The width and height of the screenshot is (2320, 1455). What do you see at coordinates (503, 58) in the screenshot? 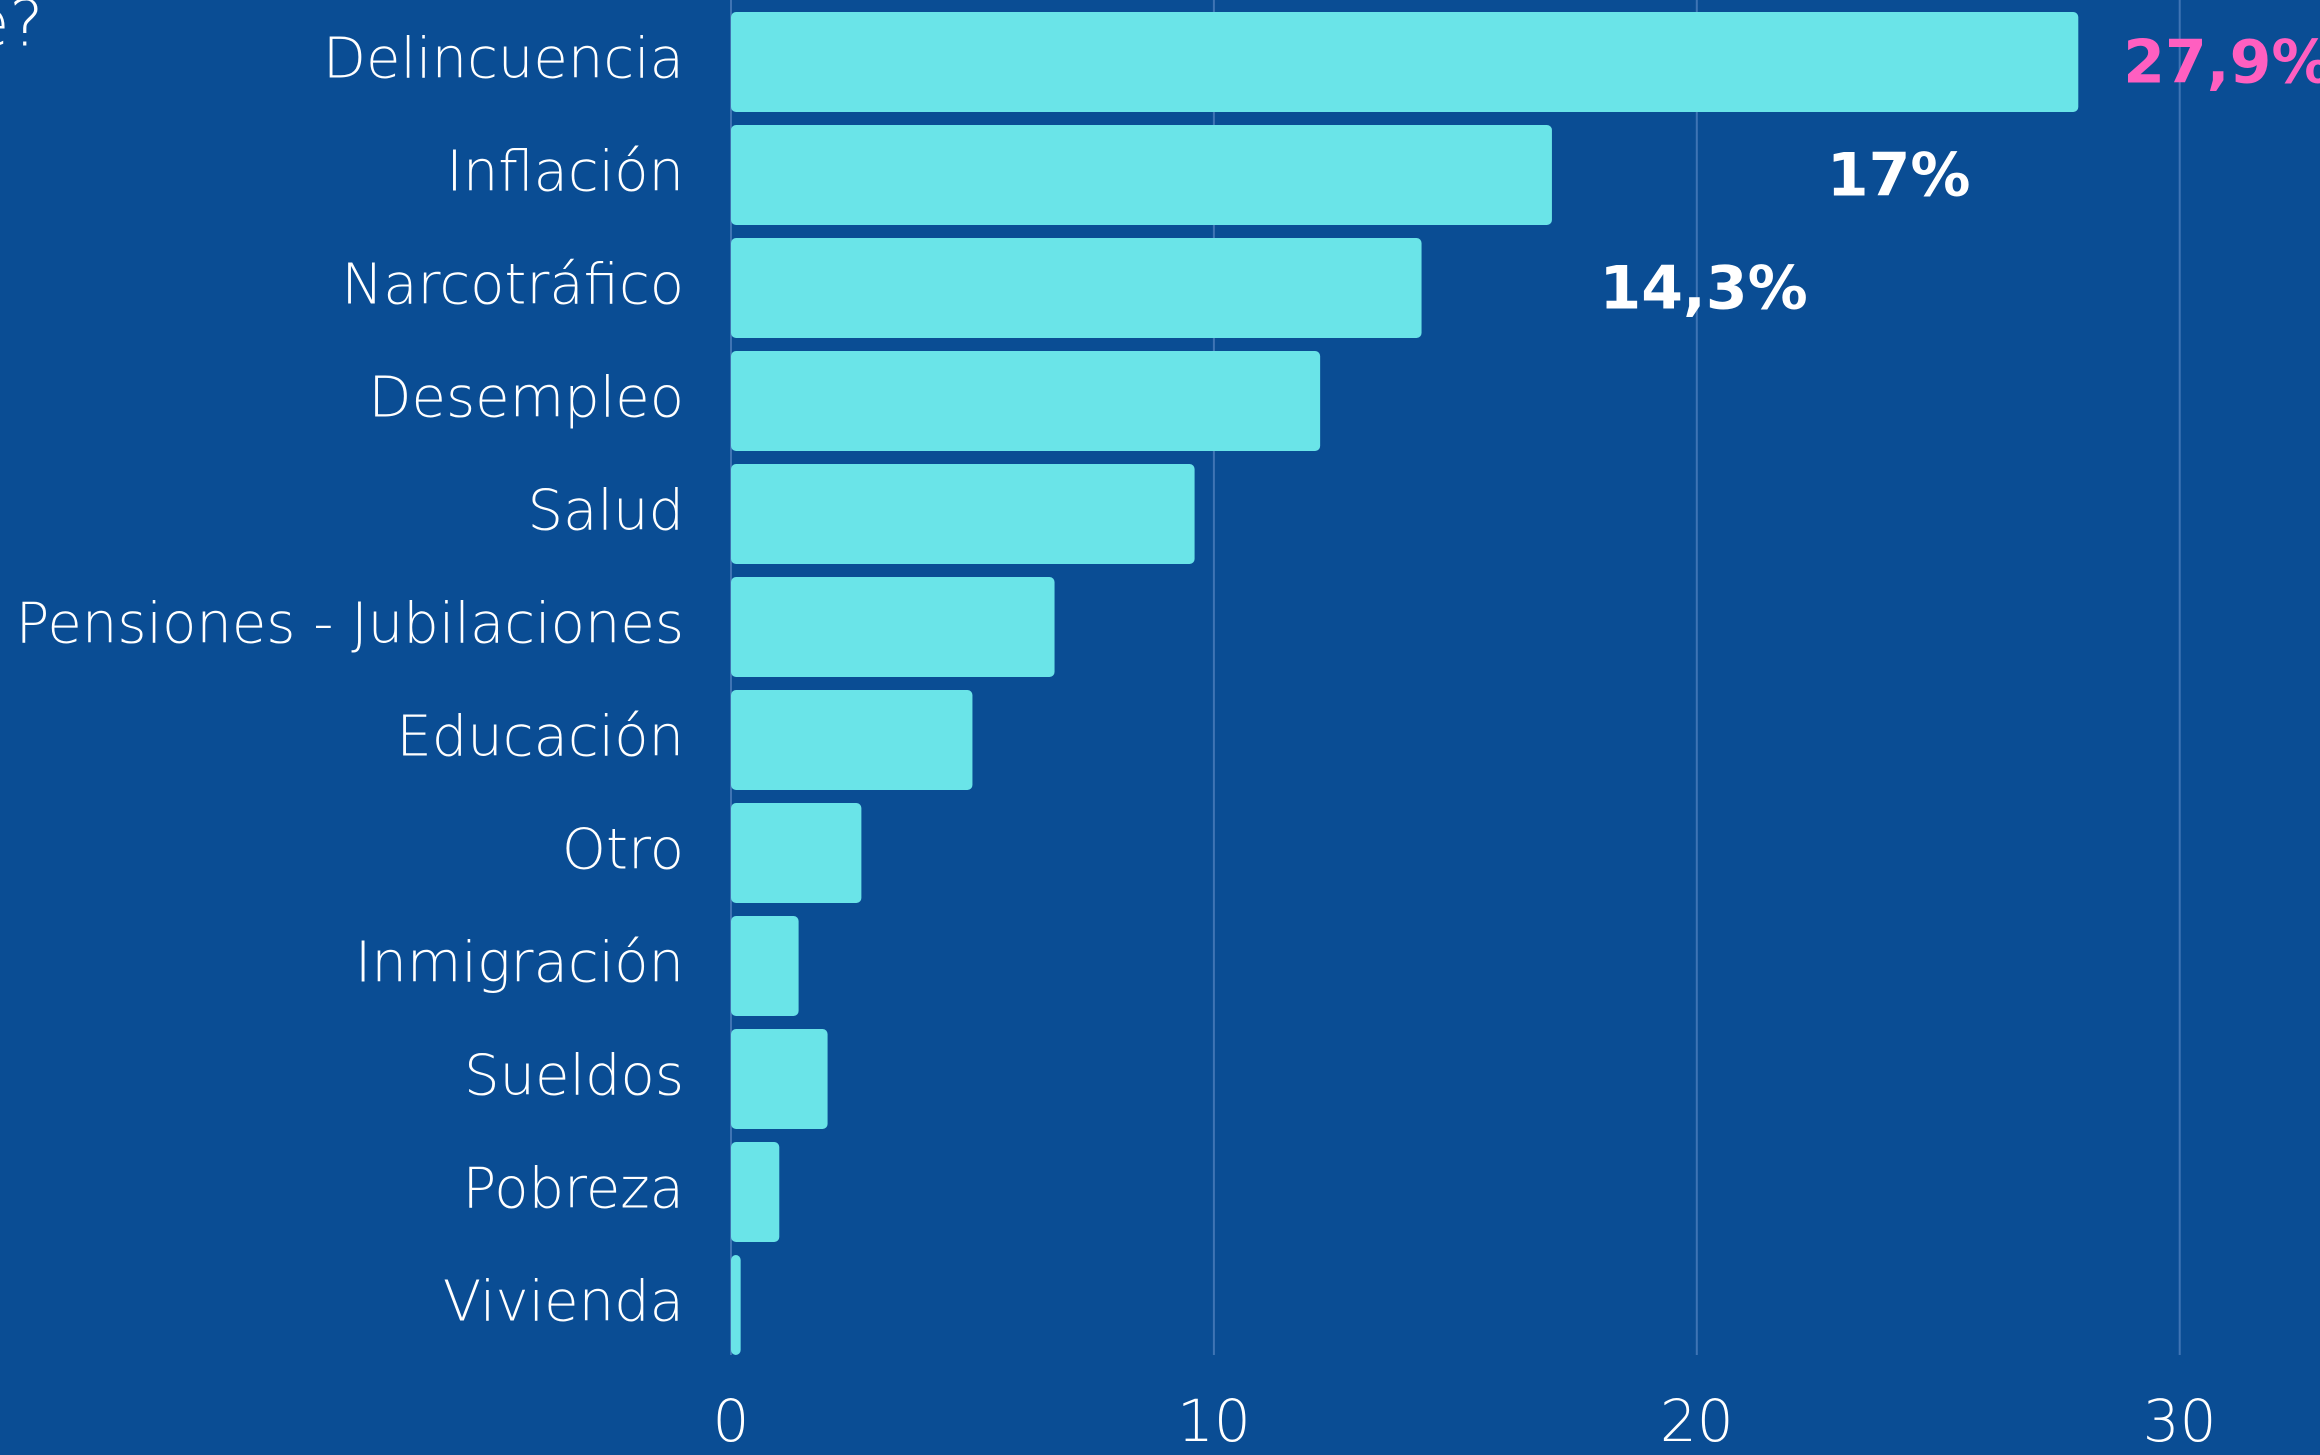
I see `y-tick-label: Delincuencia` at bounding box center [503, 58].